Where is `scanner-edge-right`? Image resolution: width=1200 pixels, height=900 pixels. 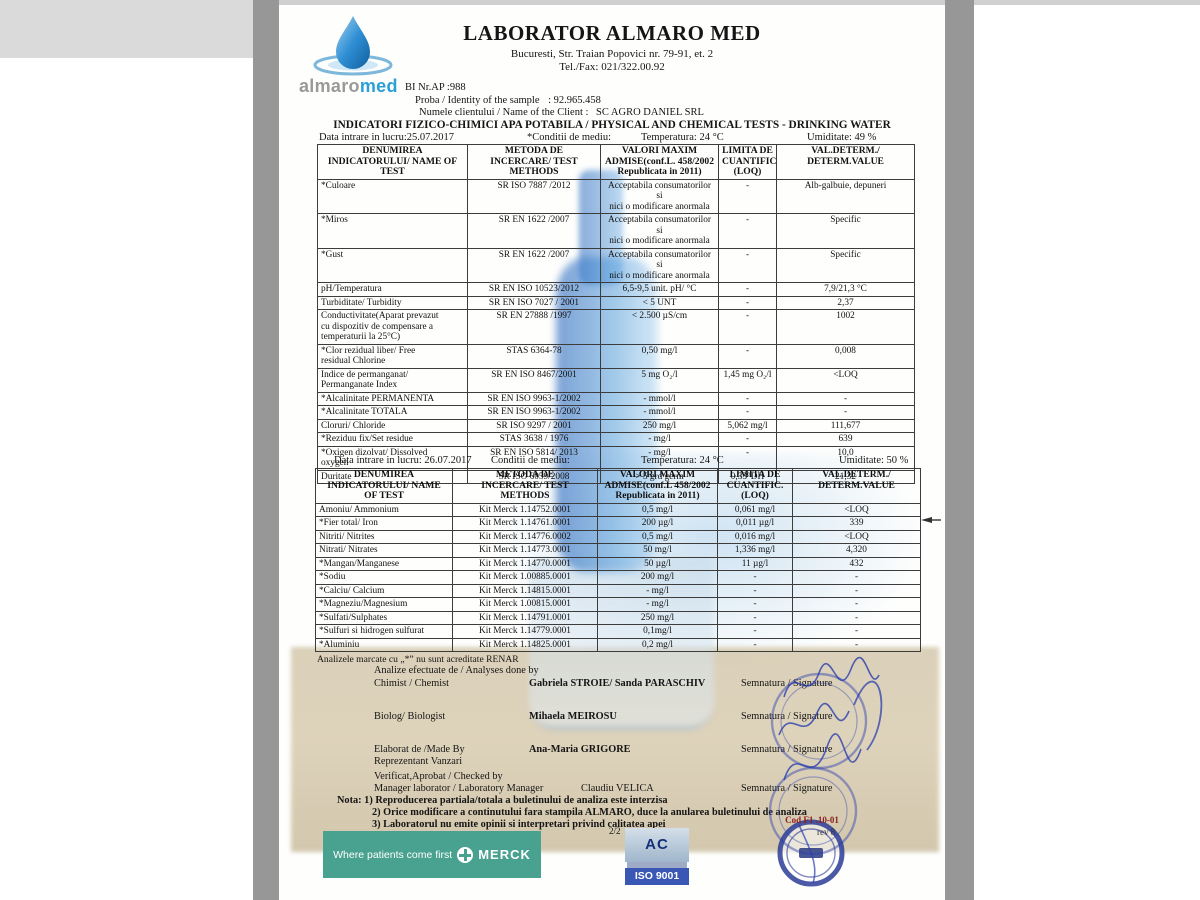
scanner-edge-right is located at coordinates (959, 450).